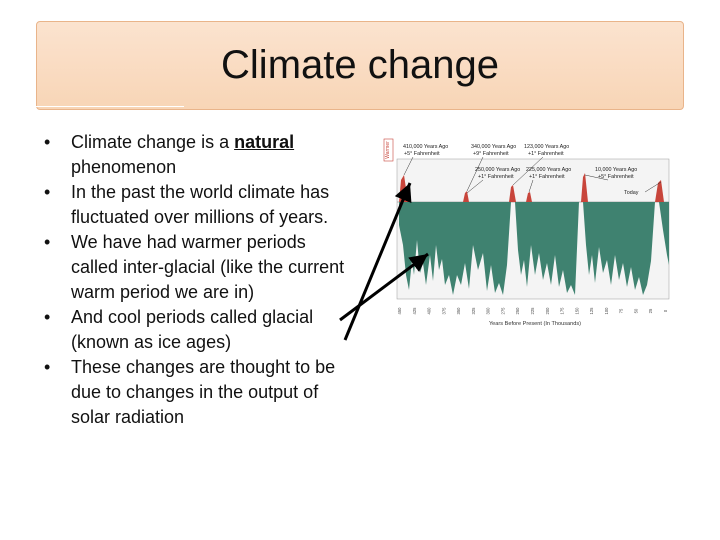 This screenshot has height=540, width=720. Describe the element at coordinates (264, 142) in the screenshot. I see `bullet-emphasis: natural` at that location.